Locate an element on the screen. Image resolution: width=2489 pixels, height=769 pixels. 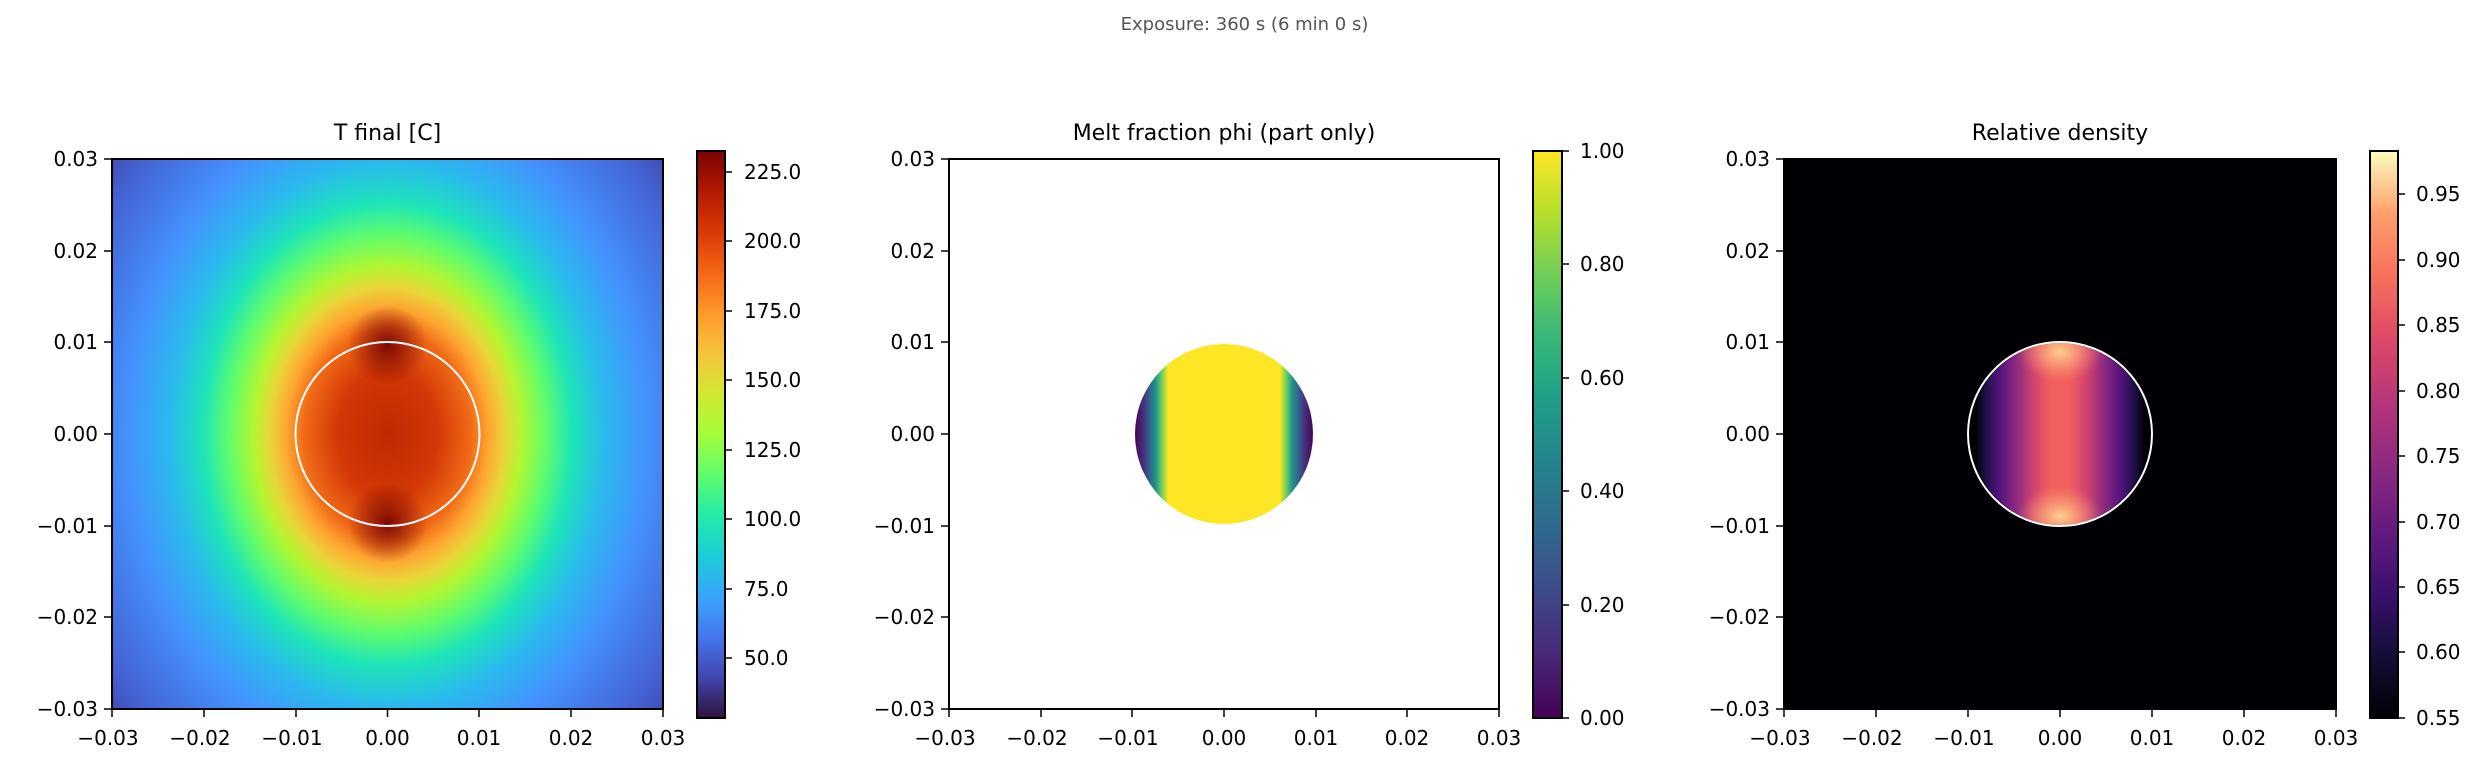
panel-title: Melt fraction phi (part only) is located at coordinates (1224, 133).